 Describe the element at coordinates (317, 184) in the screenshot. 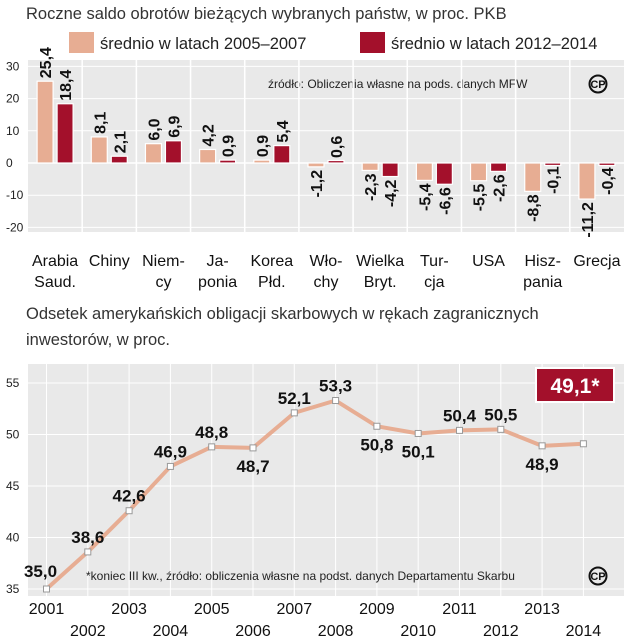

I see `bar-value-label: -1,2` at that location.